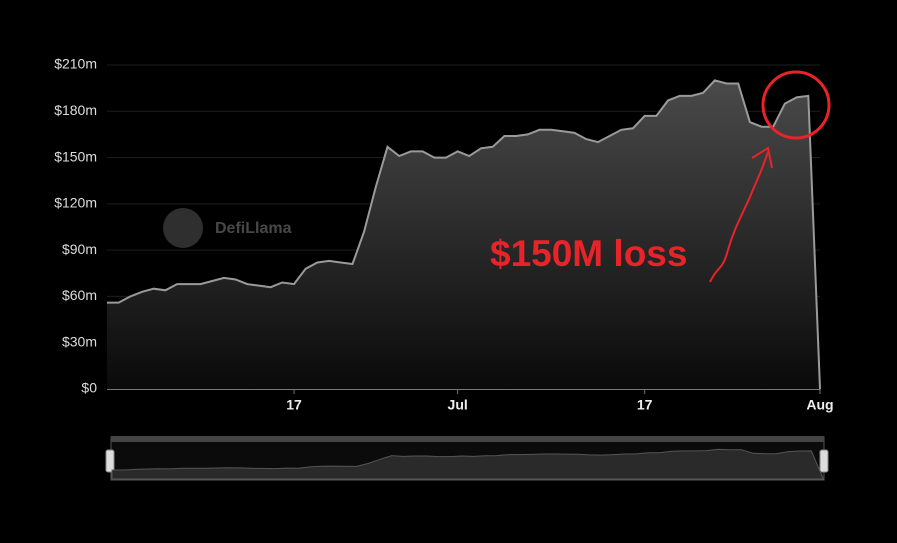 This screenshot has width=897, height=543. Describe the element at coordinates (458, 405) in the screenshot. I see `x-tick-label: Jul` at that location.